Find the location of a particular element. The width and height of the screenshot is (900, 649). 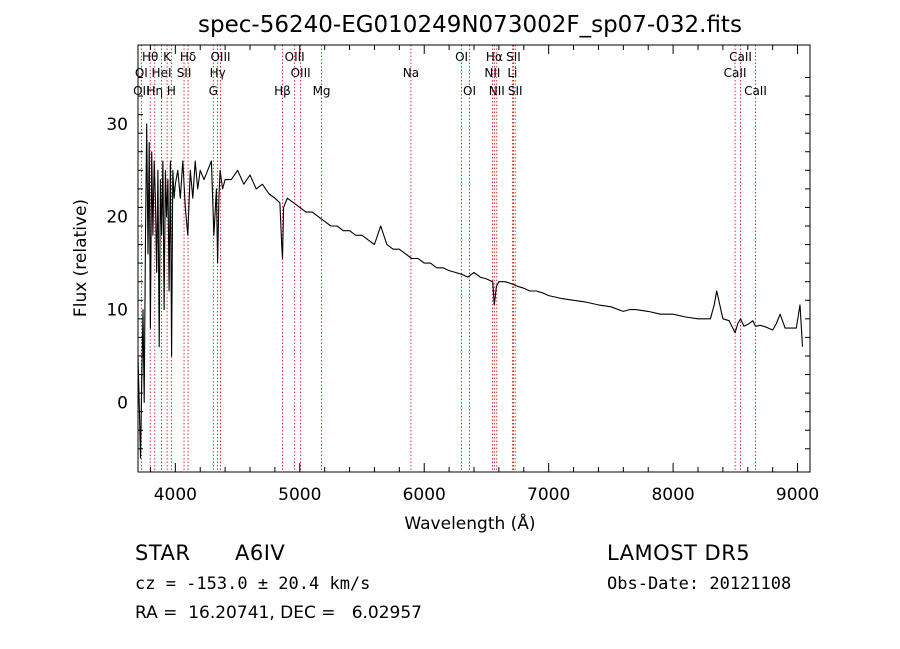

y-tick-label: 30 is located at coordinates (117, 125).